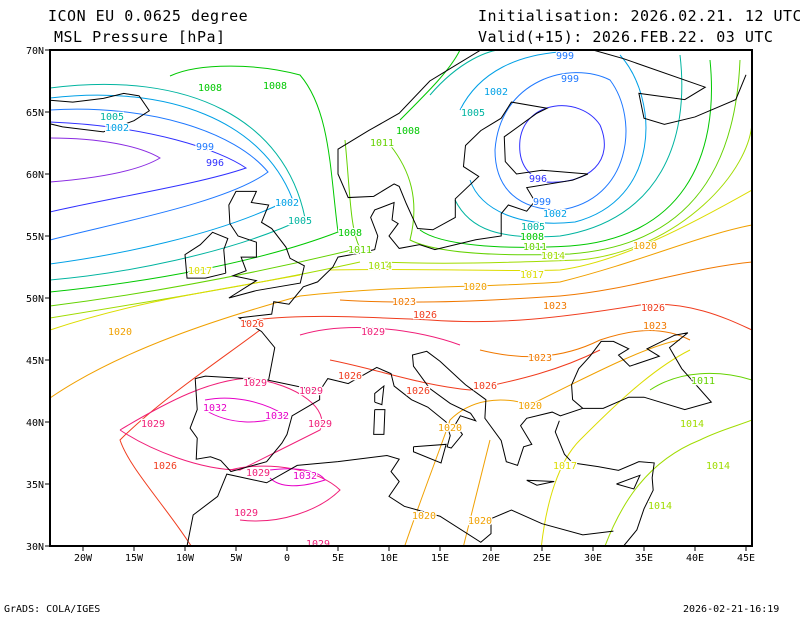  Describe the element at coordinates (52, 609) in the screenshot. I see `grads-credit: GrADS: COLA/IGES` at that location.